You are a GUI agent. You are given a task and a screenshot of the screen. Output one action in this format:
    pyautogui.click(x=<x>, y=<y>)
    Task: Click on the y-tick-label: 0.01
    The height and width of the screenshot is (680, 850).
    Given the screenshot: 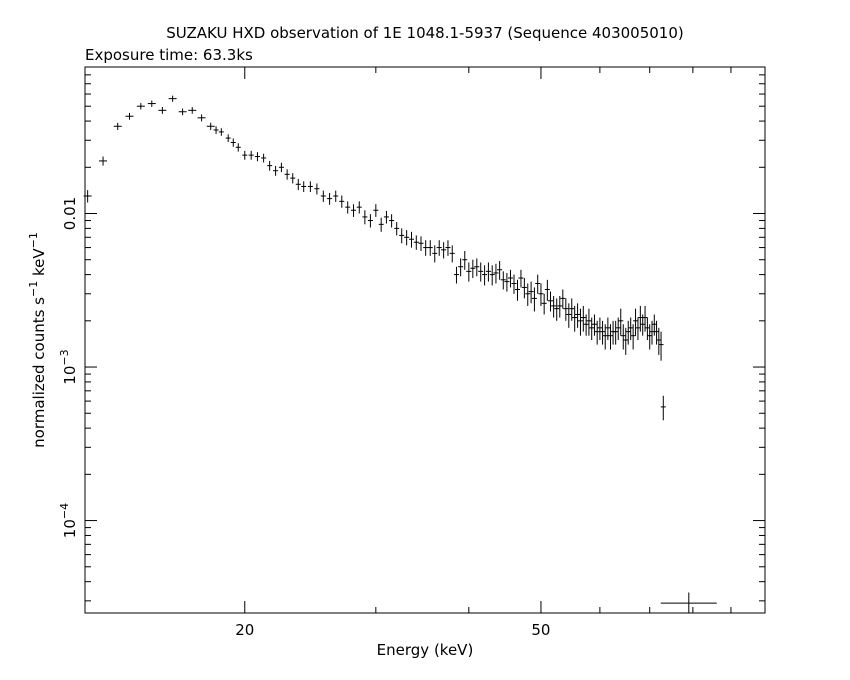 What is the action you would take?
    pyautogui.click(x=70, y=213)
    